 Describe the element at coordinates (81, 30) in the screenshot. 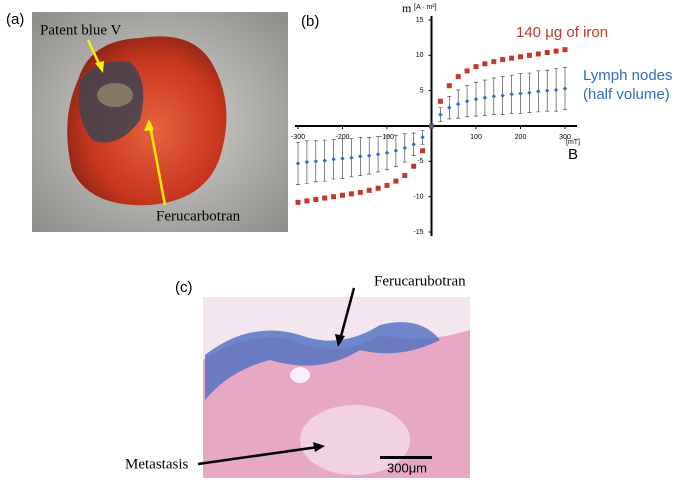

I see `photo-label: Patent blue V` at that location.